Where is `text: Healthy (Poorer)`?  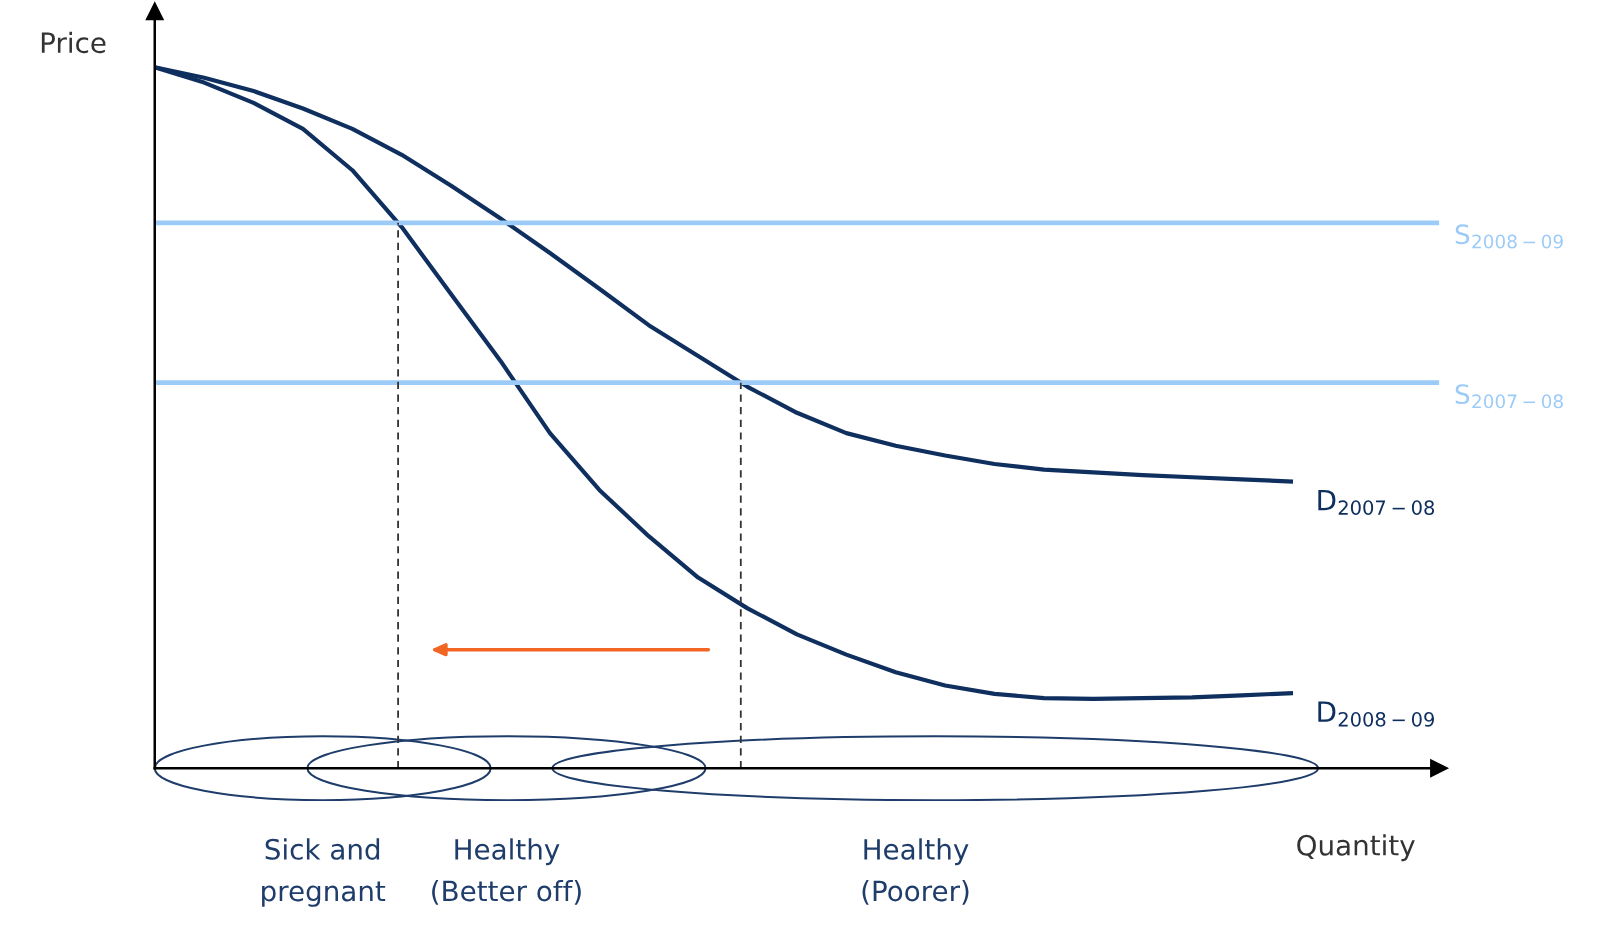
text: Healthy (Poorer) is located at coordinates (915, 871).